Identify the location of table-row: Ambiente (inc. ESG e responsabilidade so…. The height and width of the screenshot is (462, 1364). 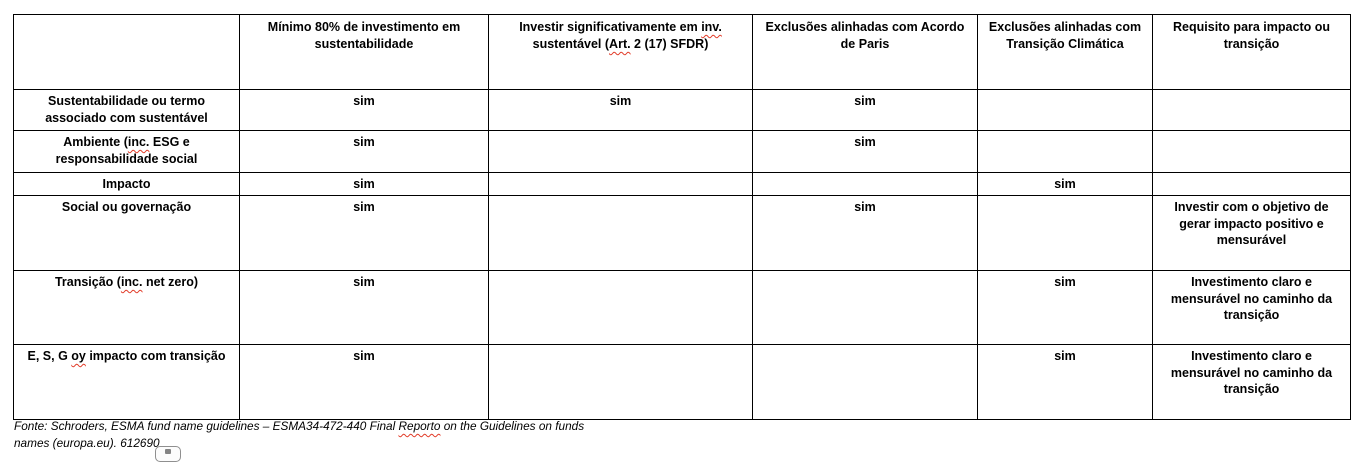
(682, 151).